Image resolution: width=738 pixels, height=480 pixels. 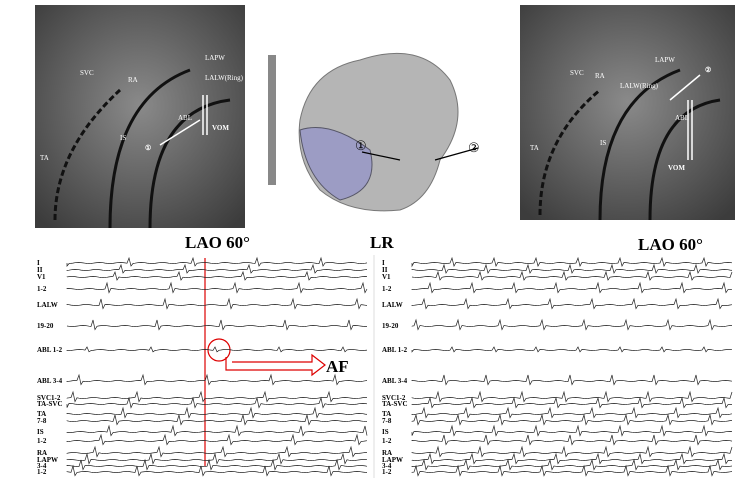 I want to click on caption: LR, so click(x=382, y=242).